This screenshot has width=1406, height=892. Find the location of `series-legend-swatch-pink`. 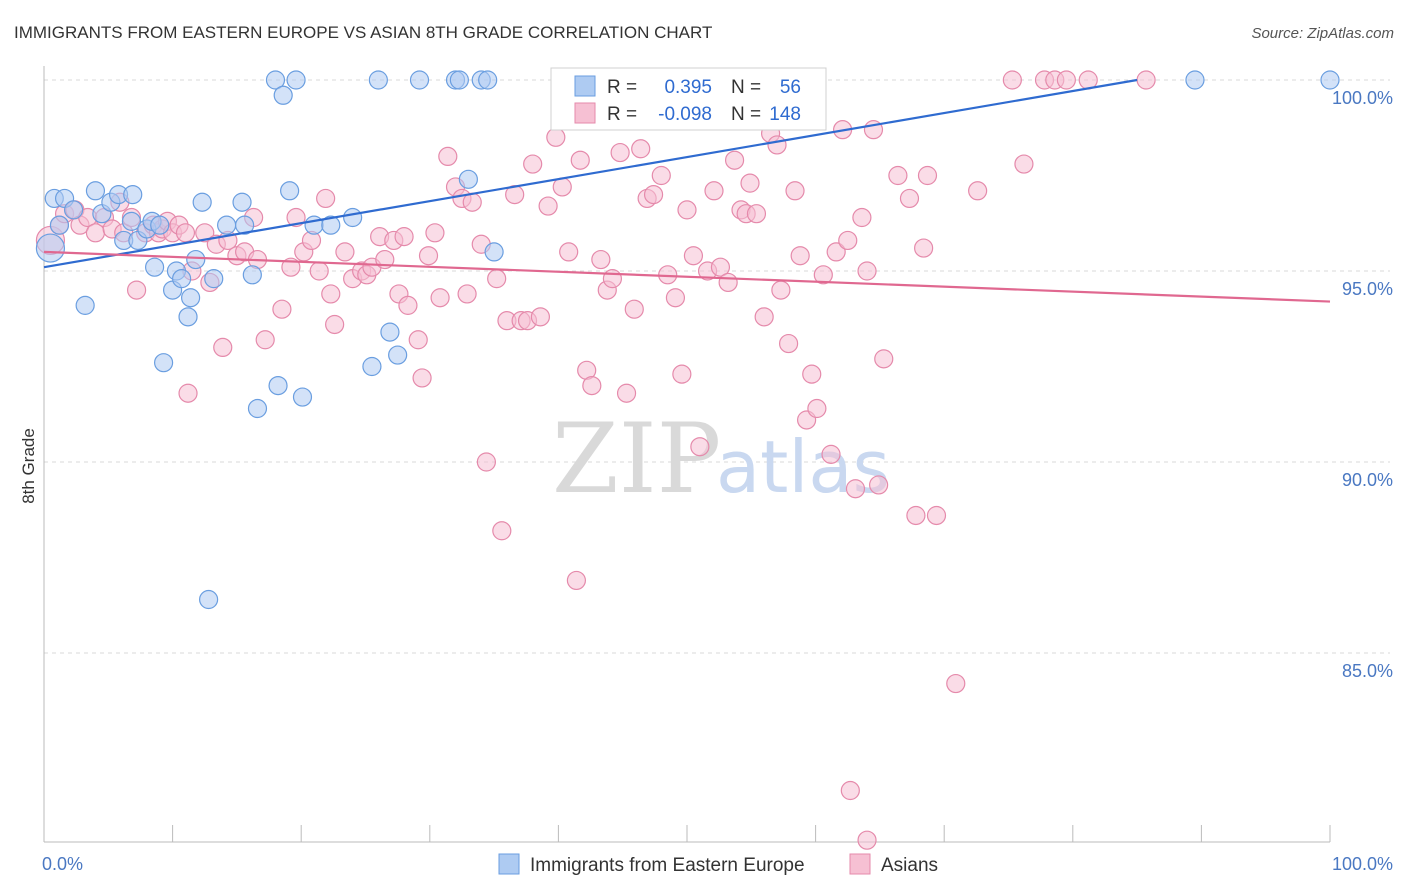

series-legend-swatch-pink is located at coordinates (860, 864).